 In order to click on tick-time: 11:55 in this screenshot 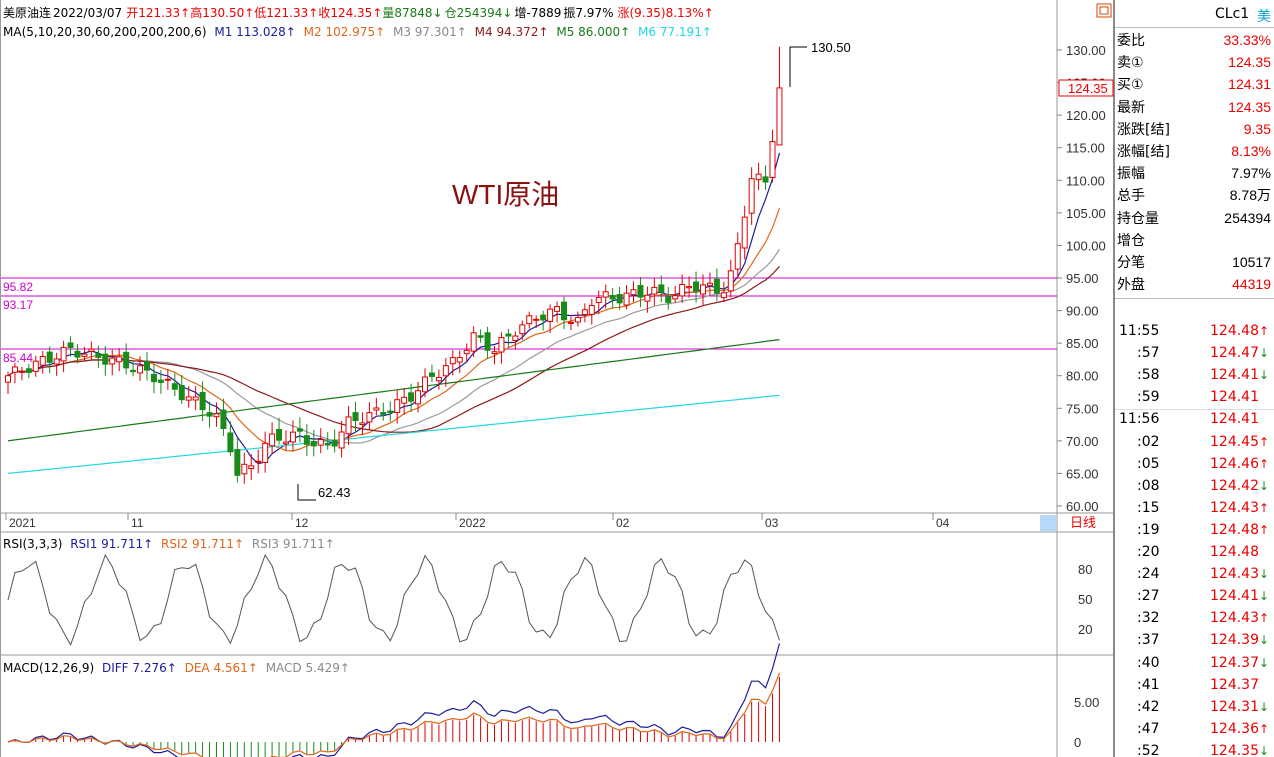, I will do `click(1139, 331)`.